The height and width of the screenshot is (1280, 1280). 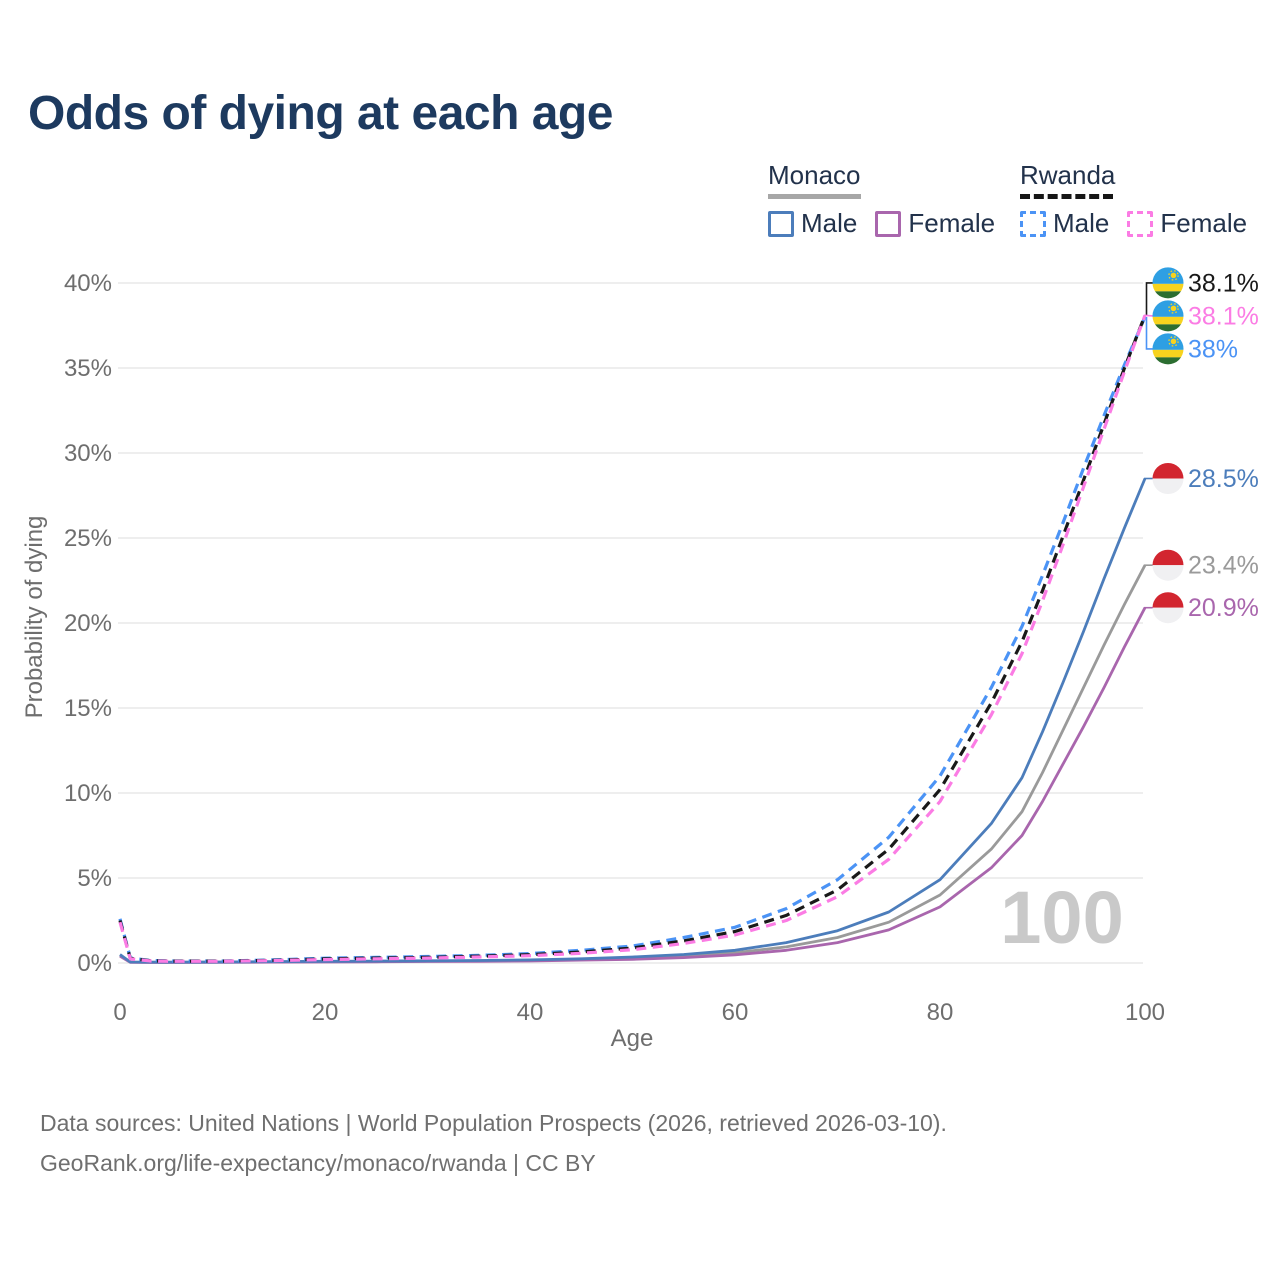 I want to click on legend-label-monaco-male: Male, so click(x=829, y=223).